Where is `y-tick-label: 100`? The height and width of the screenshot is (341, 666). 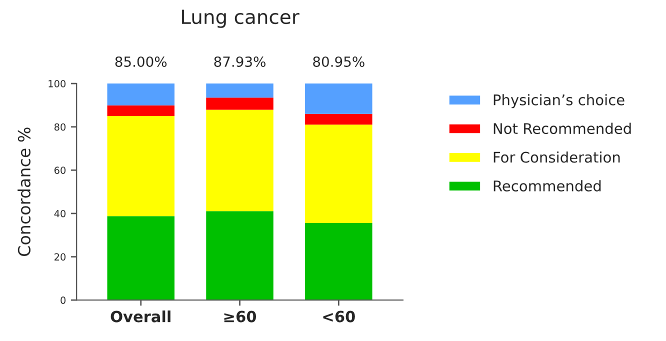
y-tick-label: 100 is located at coordinates (57, 84).